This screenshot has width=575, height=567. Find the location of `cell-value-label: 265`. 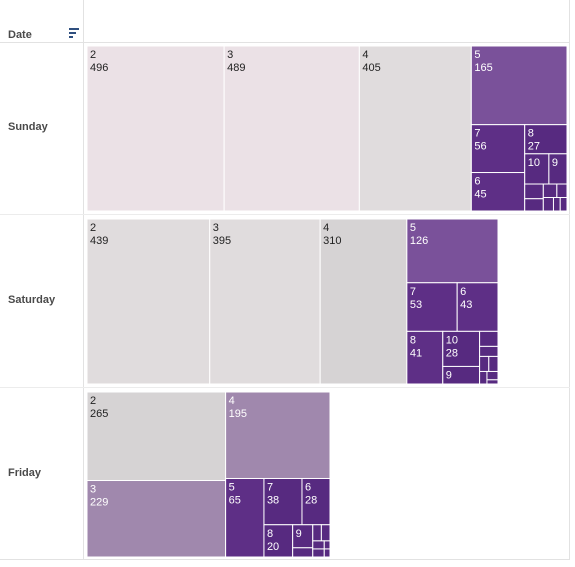

cell-value-label: 265 is located at coordinates (99, 414).